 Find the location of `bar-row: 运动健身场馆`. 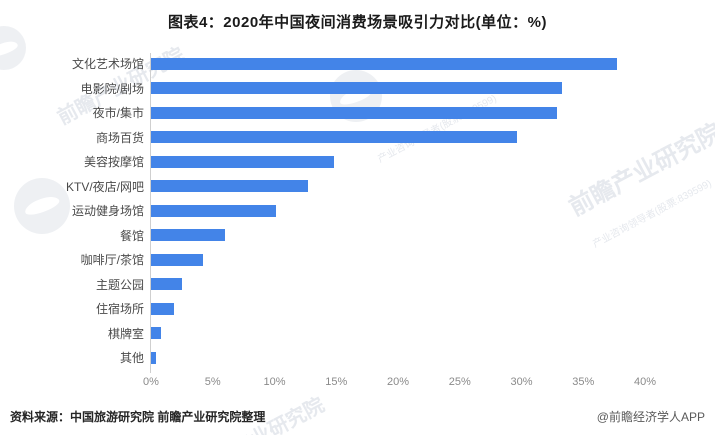

bar-row: 运动健身场馆 is located at coordinates (357, 210).